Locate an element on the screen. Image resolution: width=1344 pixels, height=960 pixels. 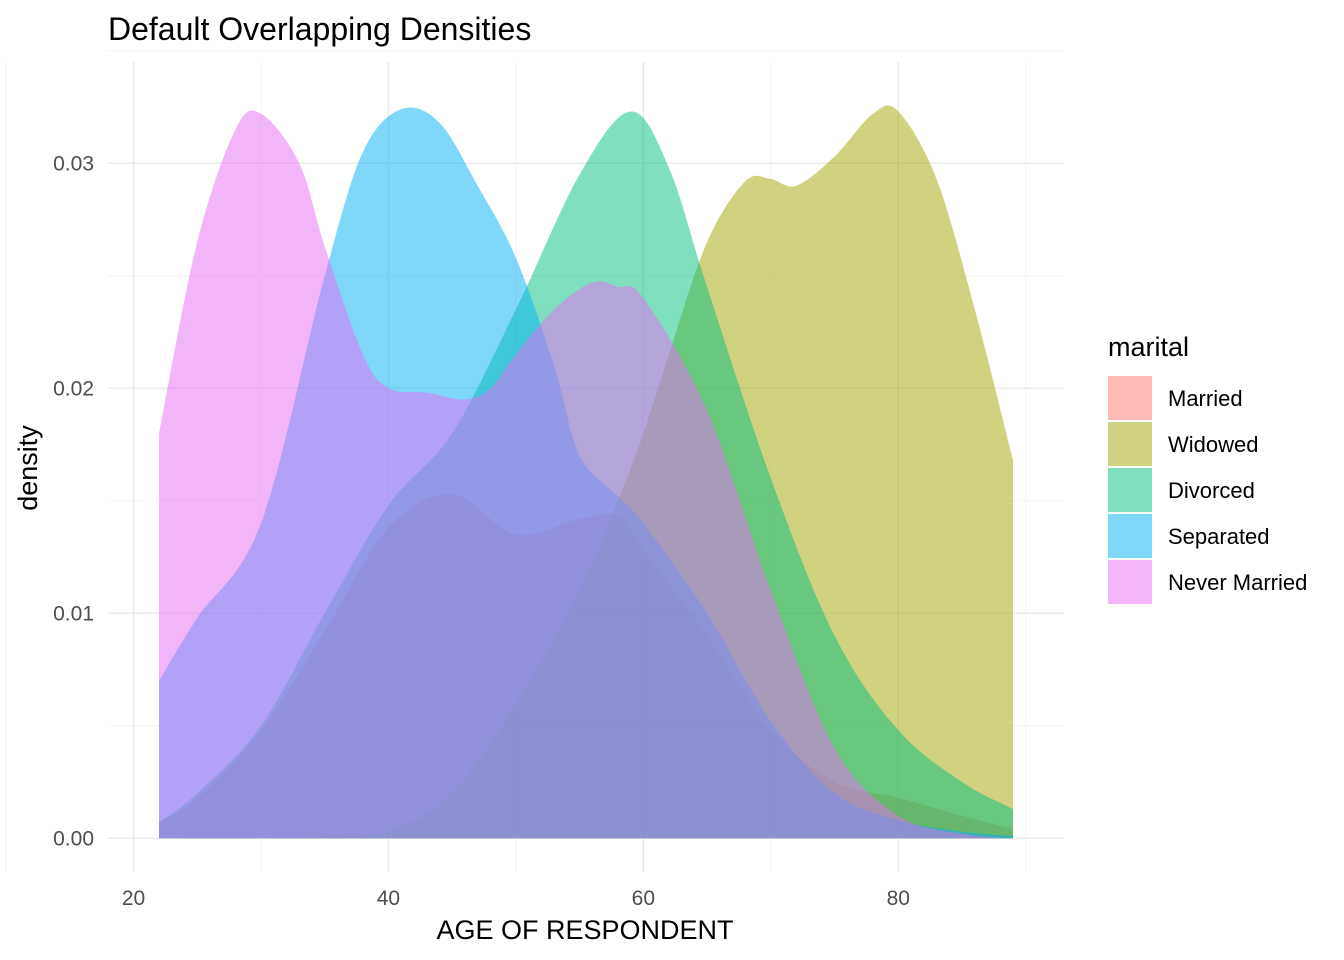
legend-key-married is located at coordinates (1130, 398).